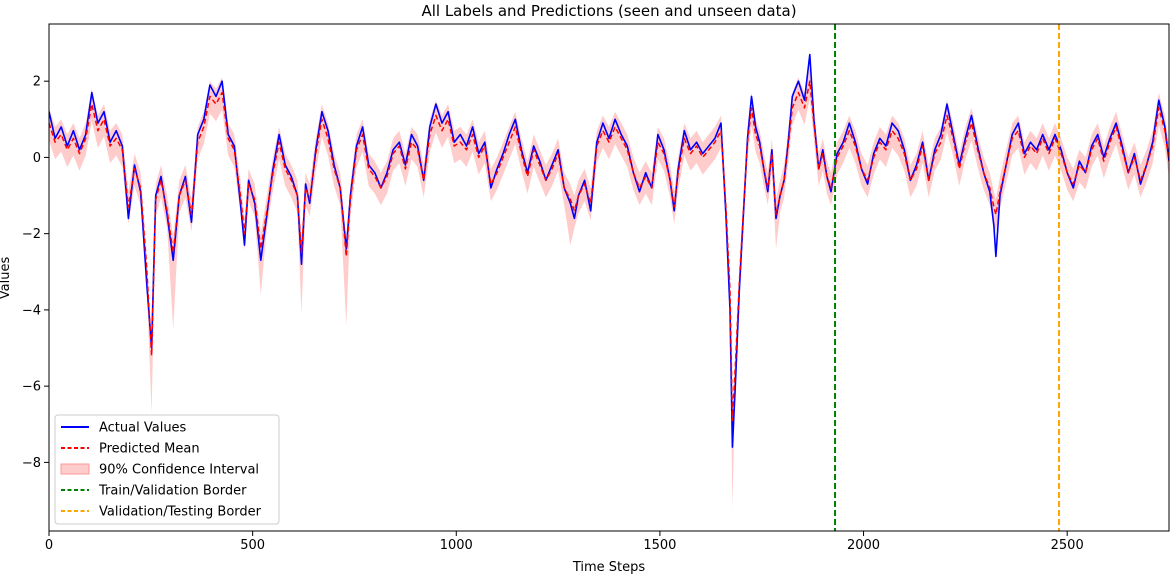 This screenshot has width=1173, height=576. Describe the element at coordinates (180, 512) in the screenshot. I see `legend-label: Validation/Testing Border` at that location.